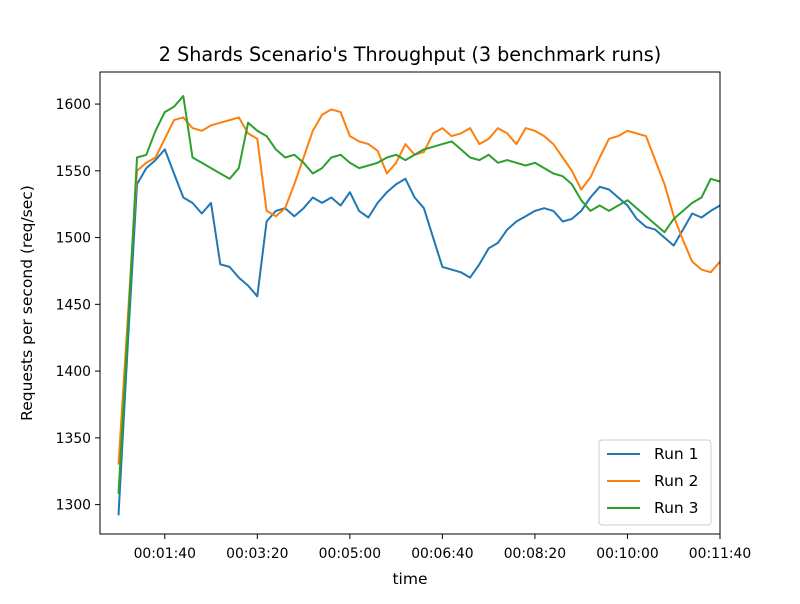 This screenshot has height=604, width=800. Describe the element at coordinates (676, 508) in the screenshot. I see `legend-label-run-3: Run 3` at that location.